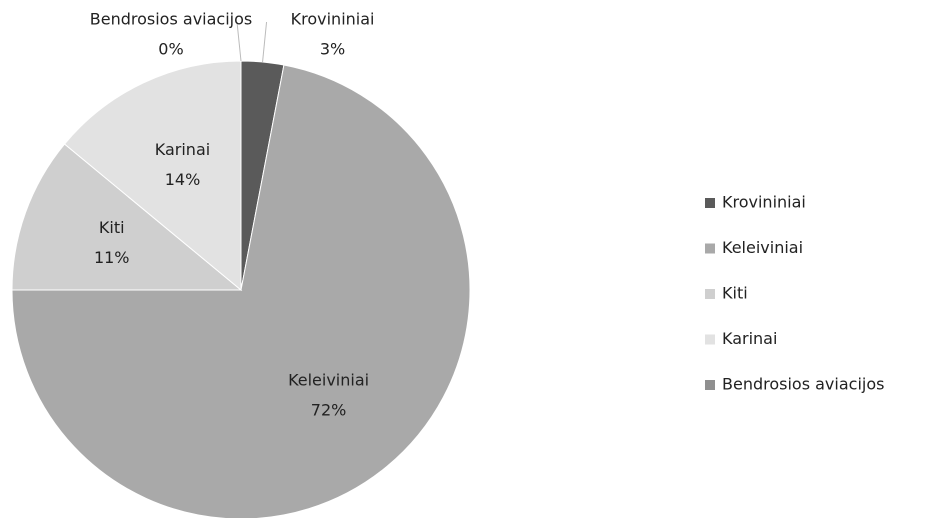 This screenshot has width=926, height=518. I want to click on data-label-name: Kiti, so click(112, 227).